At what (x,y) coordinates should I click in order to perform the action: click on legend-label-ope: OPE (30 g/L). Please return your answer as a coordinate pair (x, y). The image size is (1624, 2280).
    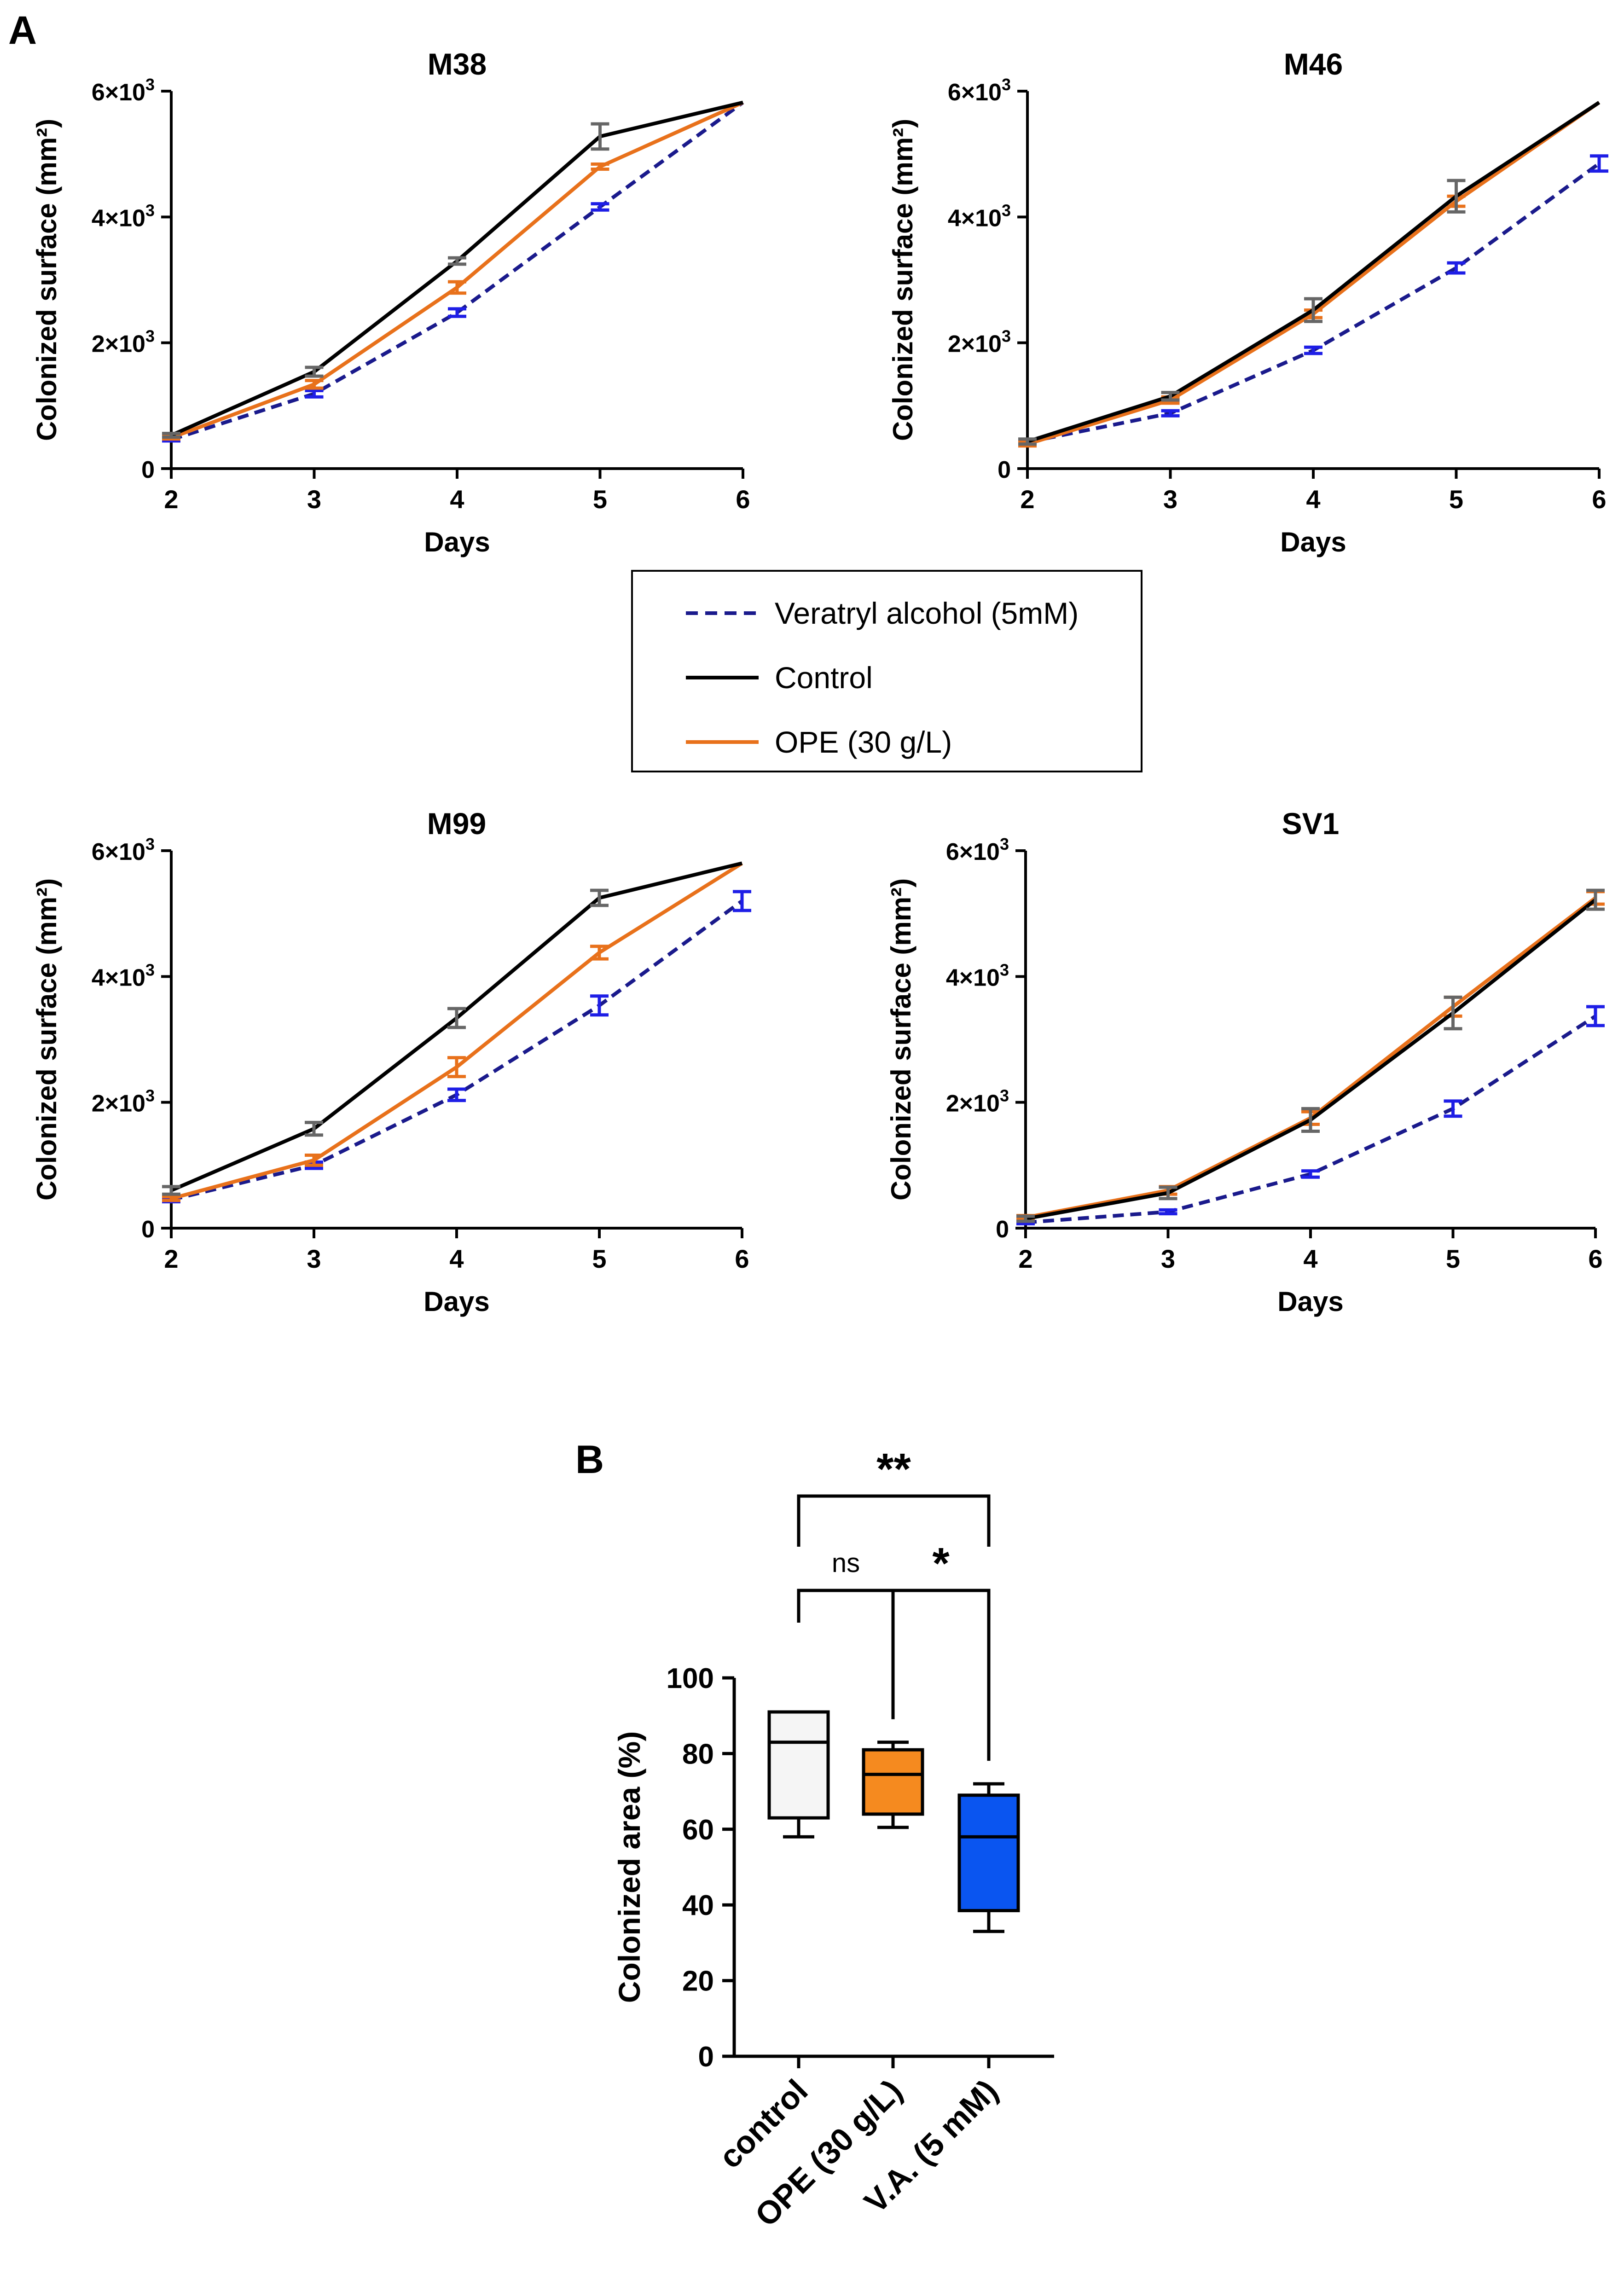
    Looking at the image, I should click on (863, 742).